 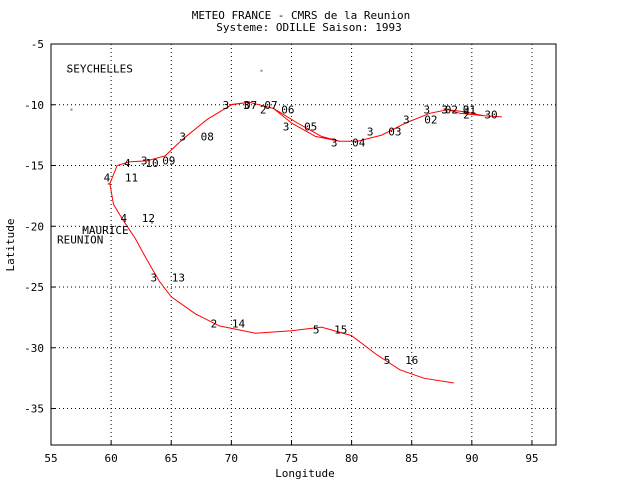 I want to click on day-label: 10, so click(x=151, y=163).